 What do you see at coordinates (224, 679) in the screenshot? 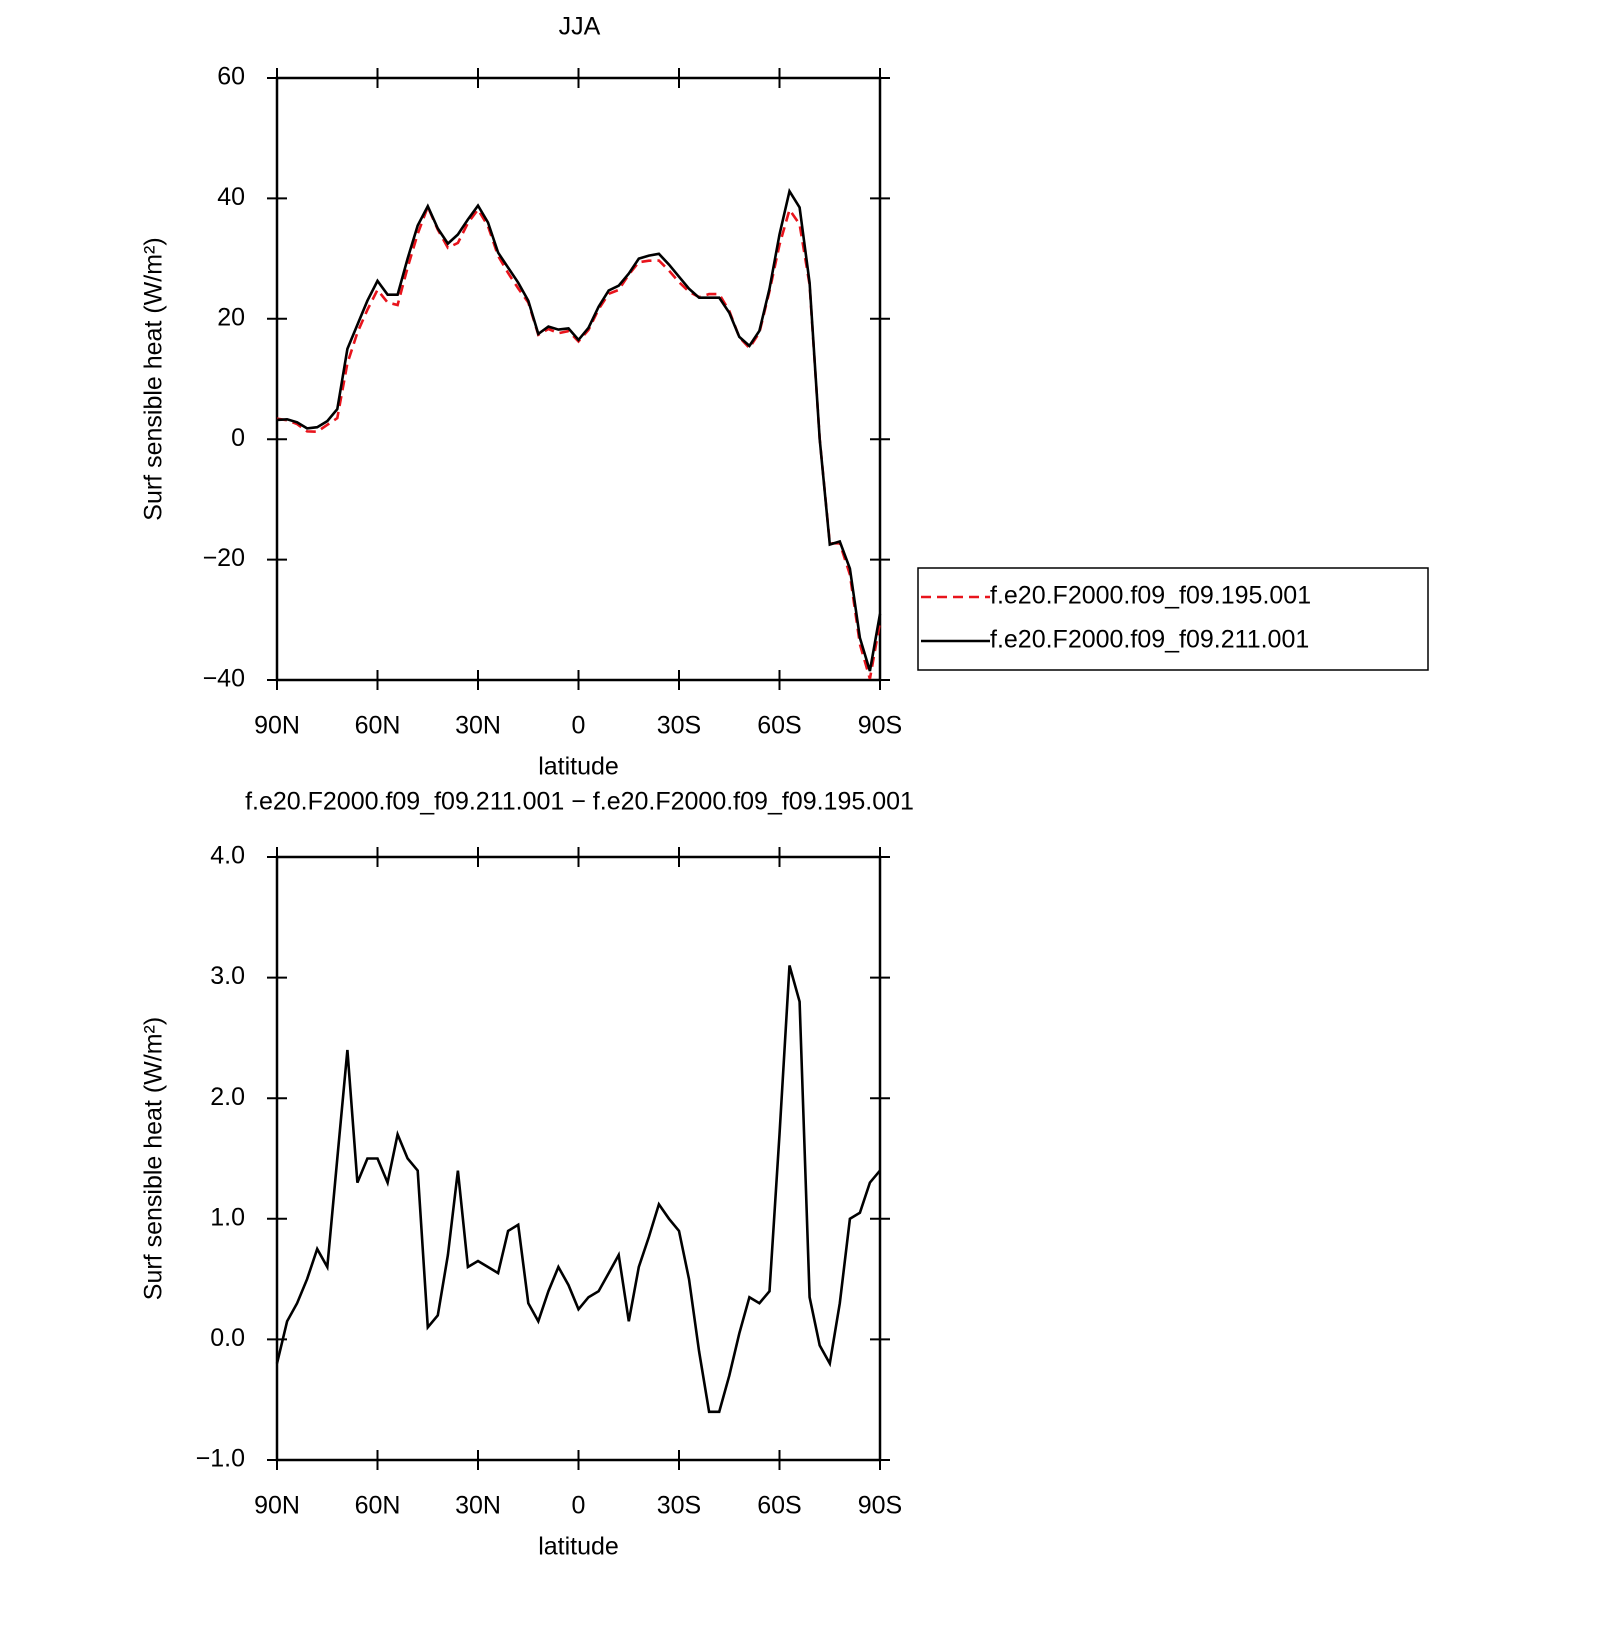
I see `y-tick-label: −40` at bounding box center [224, 679].